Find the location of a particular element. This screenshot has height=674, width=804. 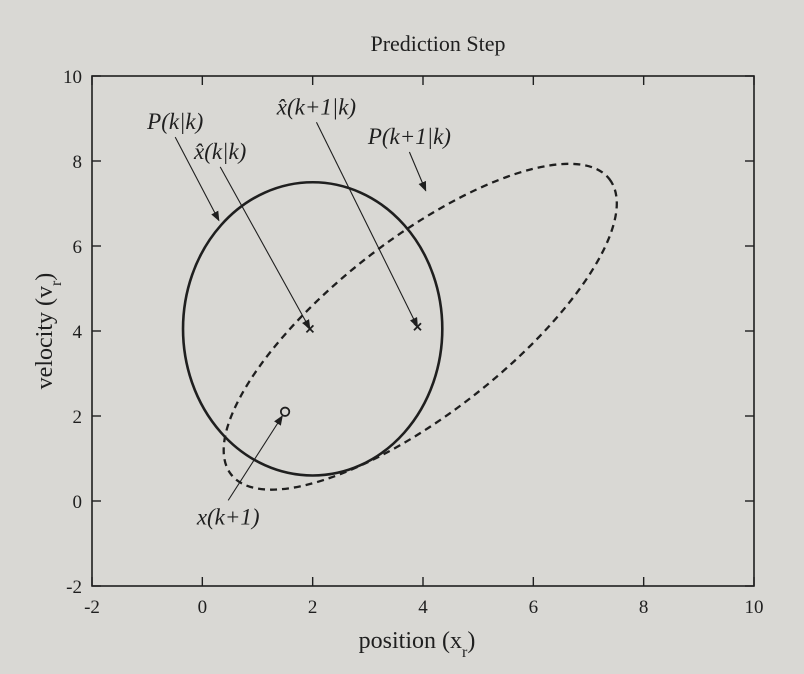

x-axis-title-subscript: r is located at coordinates (465, 652).